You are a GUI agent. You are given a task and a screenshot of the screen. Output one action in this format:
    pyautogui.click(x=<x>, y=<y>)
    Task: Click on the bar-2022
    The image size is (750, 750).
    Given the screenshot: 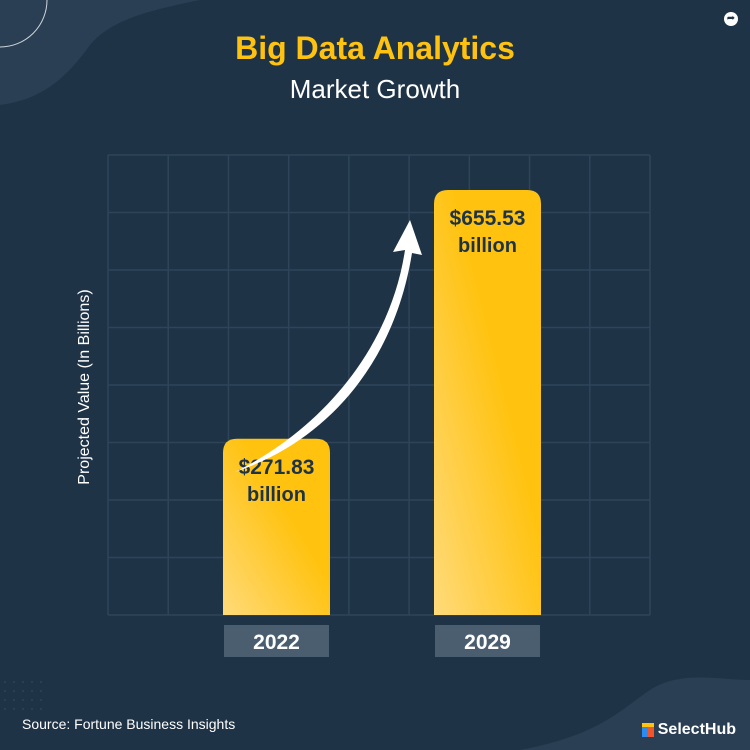 What is the action you would take?
    pyautogui.click(x=276, y=526)
    